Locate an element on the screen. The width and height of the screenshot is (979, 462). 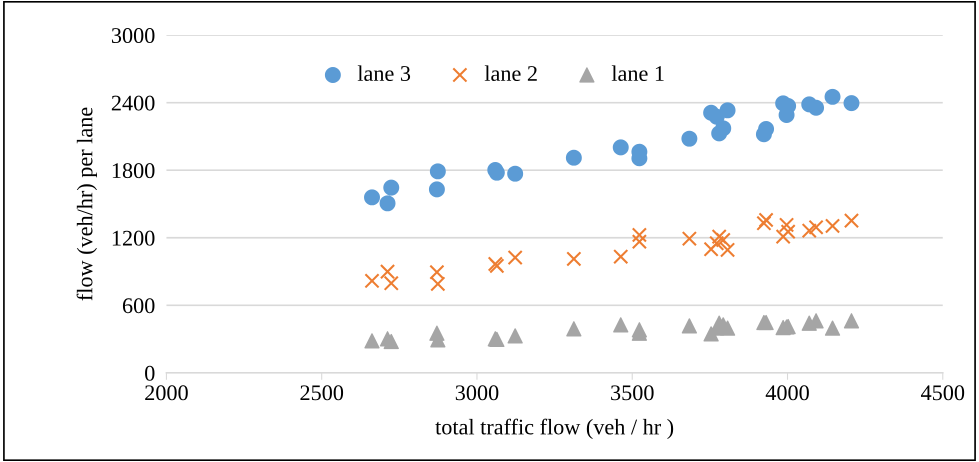
legend-label: lane 2 is located at coordinates (510, 73).